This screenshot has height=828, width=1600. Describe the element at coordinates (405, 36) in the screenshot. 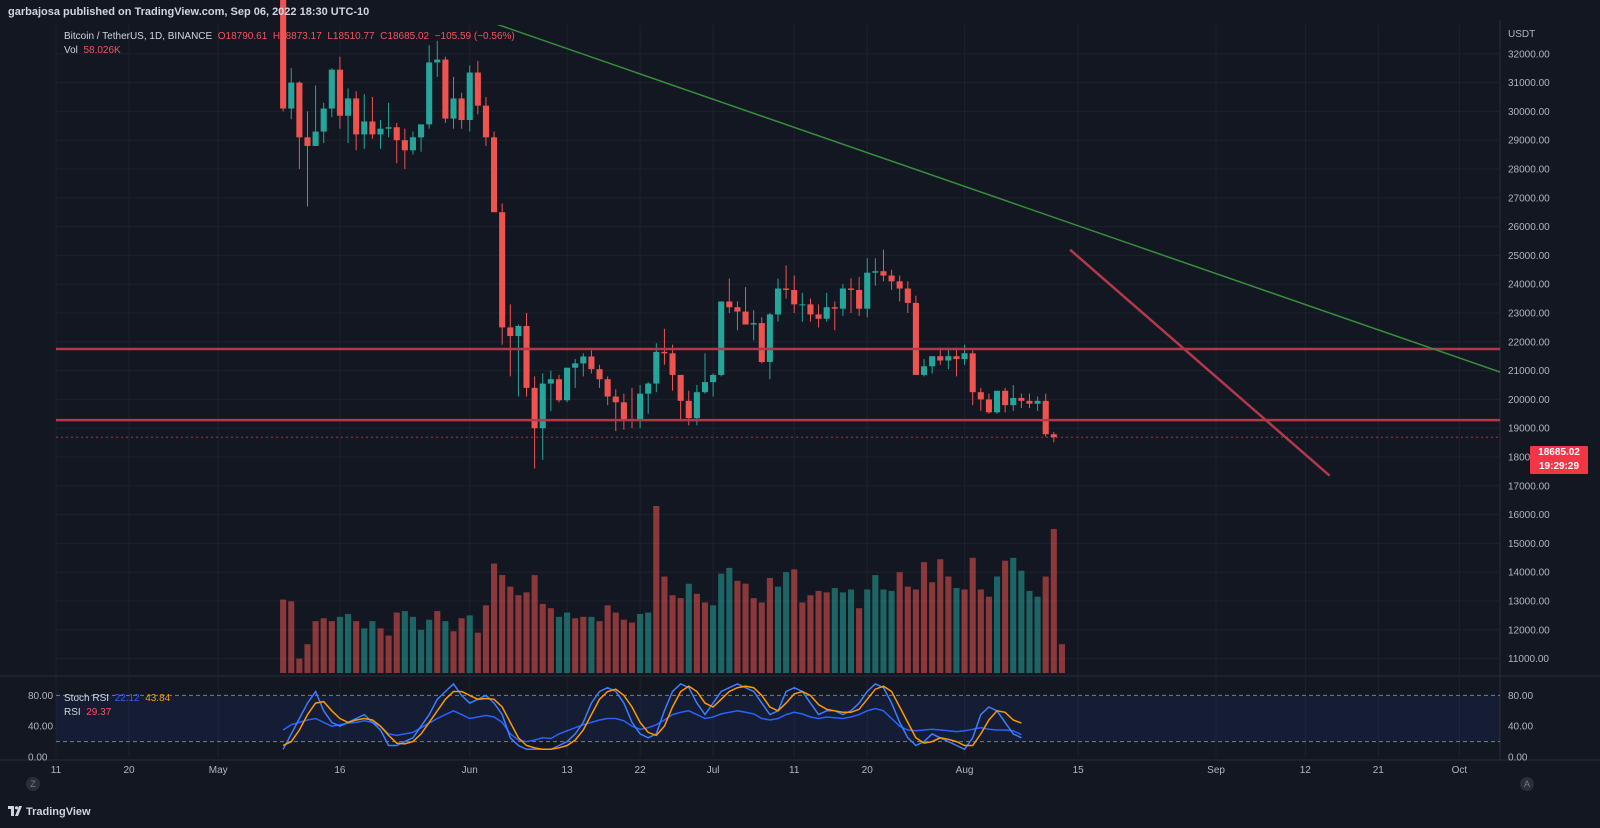

I see `ohlc-close: C18685.02` at that location.